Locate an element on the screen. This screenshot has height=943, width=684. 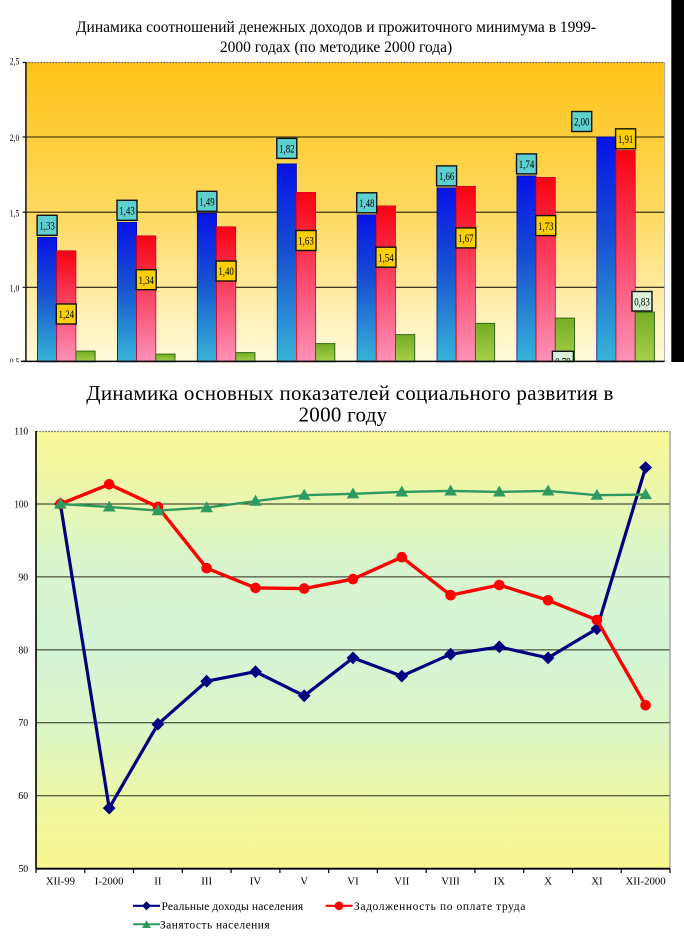
svg-text: 100 is located at coordinates (21, 504).